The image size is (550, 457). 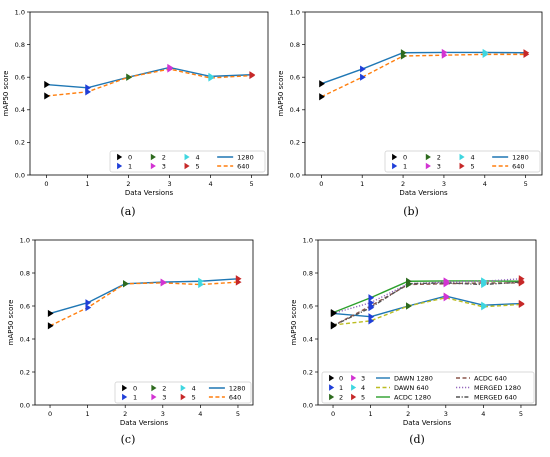 I want to click on legend-label: 5, so click(x=472, y=166).